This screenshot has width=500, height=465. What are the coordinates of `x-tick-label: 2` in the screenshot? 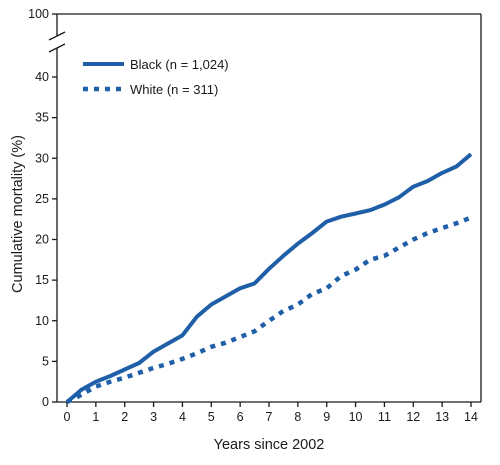 It's located at (124, 417).